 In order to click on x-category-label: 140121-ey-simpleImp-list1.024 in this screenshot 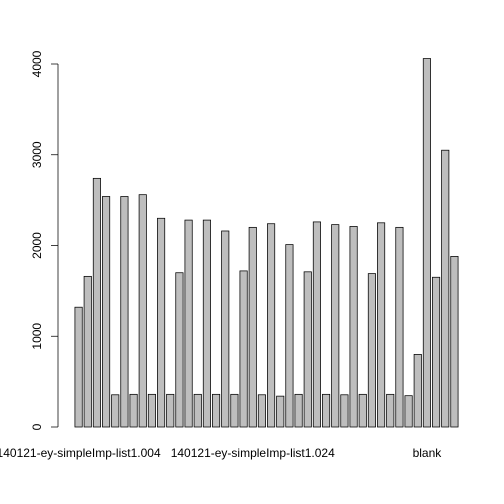, I will do `click(253, 453)`.